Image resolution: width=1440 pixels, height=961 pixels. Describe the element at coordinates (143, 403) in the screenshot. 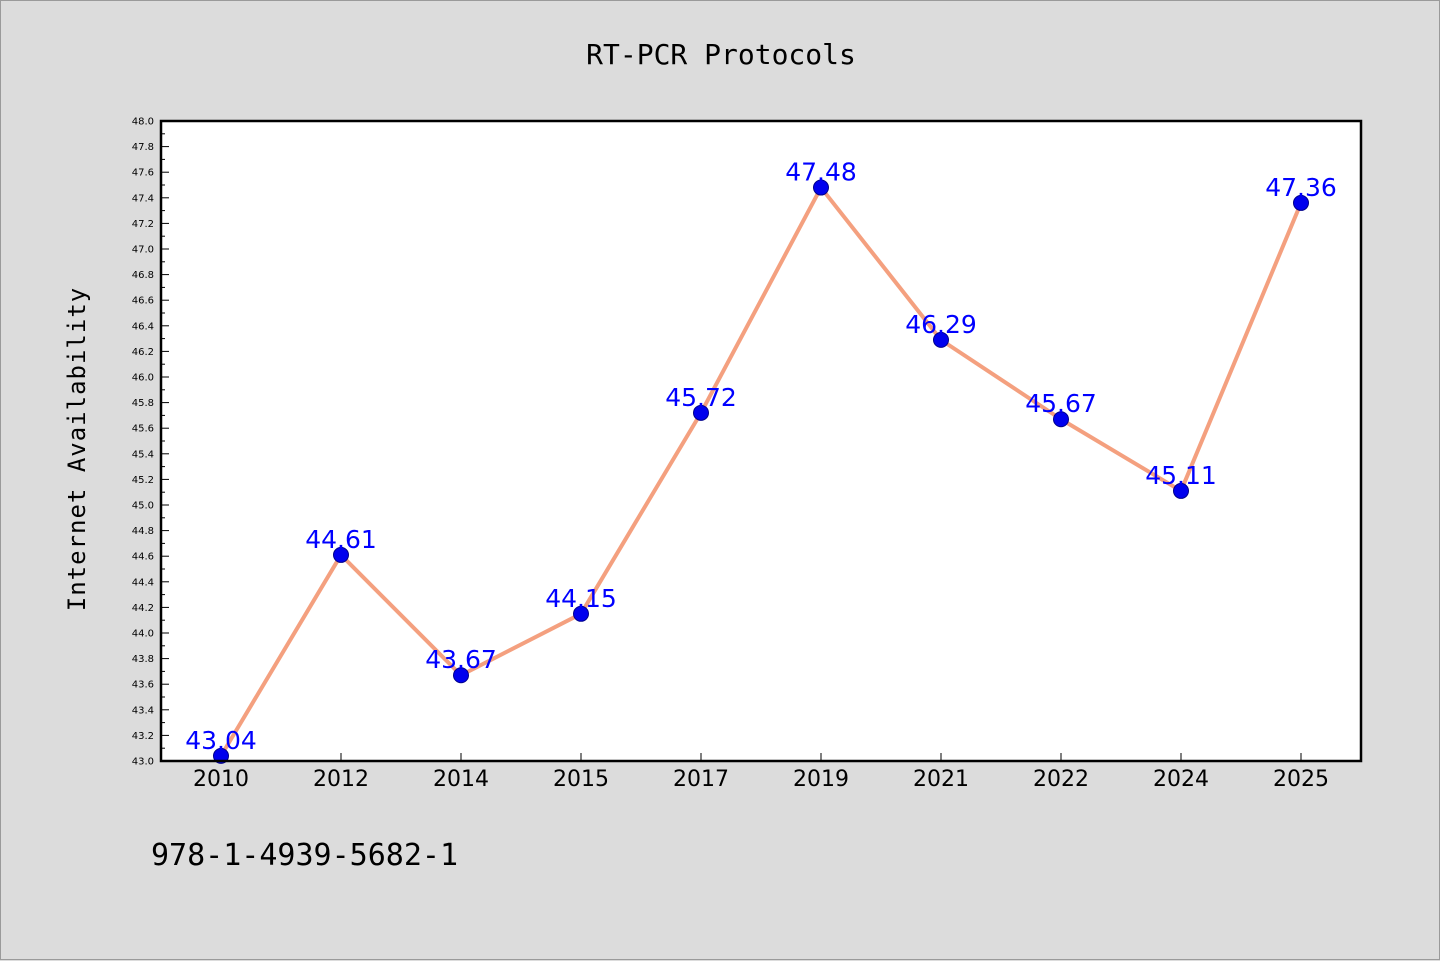

I see `y-tick-label: 45.8` at that location.